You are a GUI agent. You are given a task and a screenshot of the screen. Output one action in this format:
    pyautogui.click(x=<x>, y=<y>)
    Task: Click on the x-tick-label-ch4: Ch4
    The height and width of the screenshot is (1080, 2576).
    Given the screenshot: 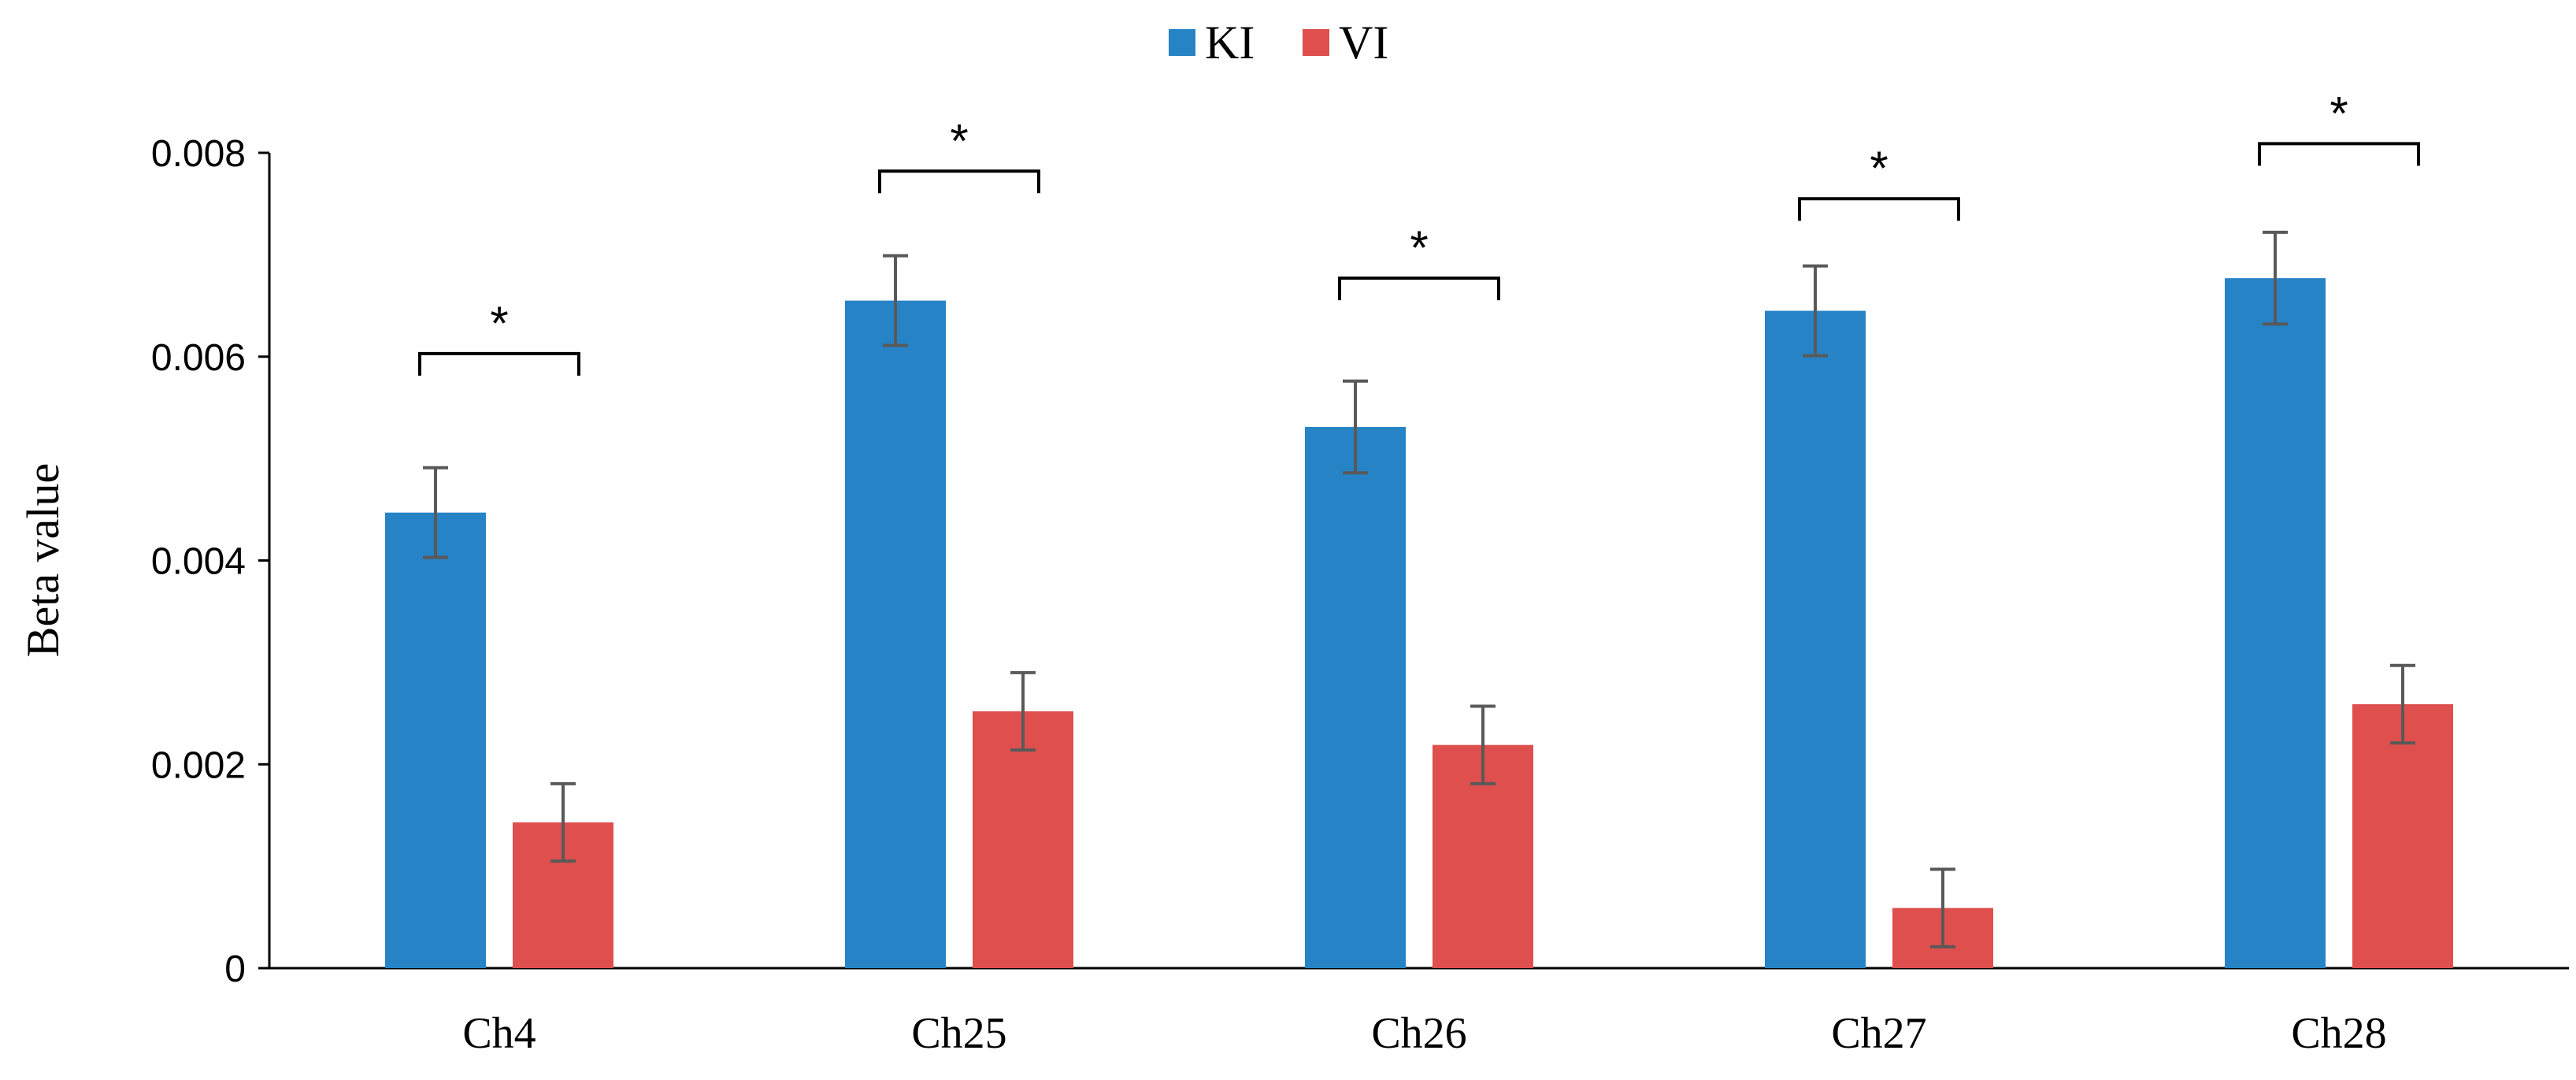 What is the action you would take?
    pyautogui.click(x=499, y=1033)
    